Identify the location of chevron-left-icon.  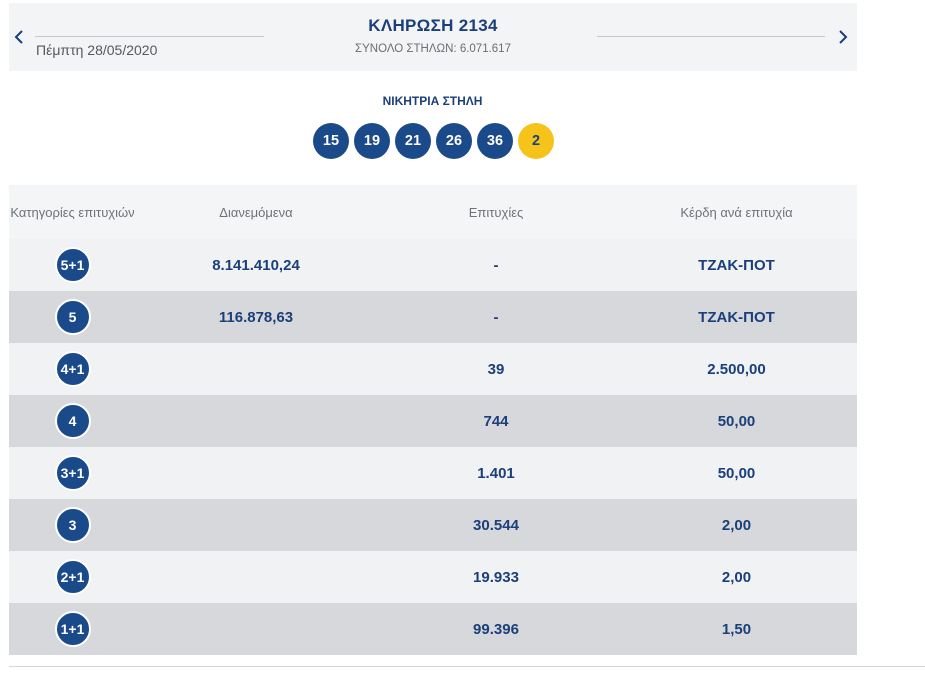
(18, 37).